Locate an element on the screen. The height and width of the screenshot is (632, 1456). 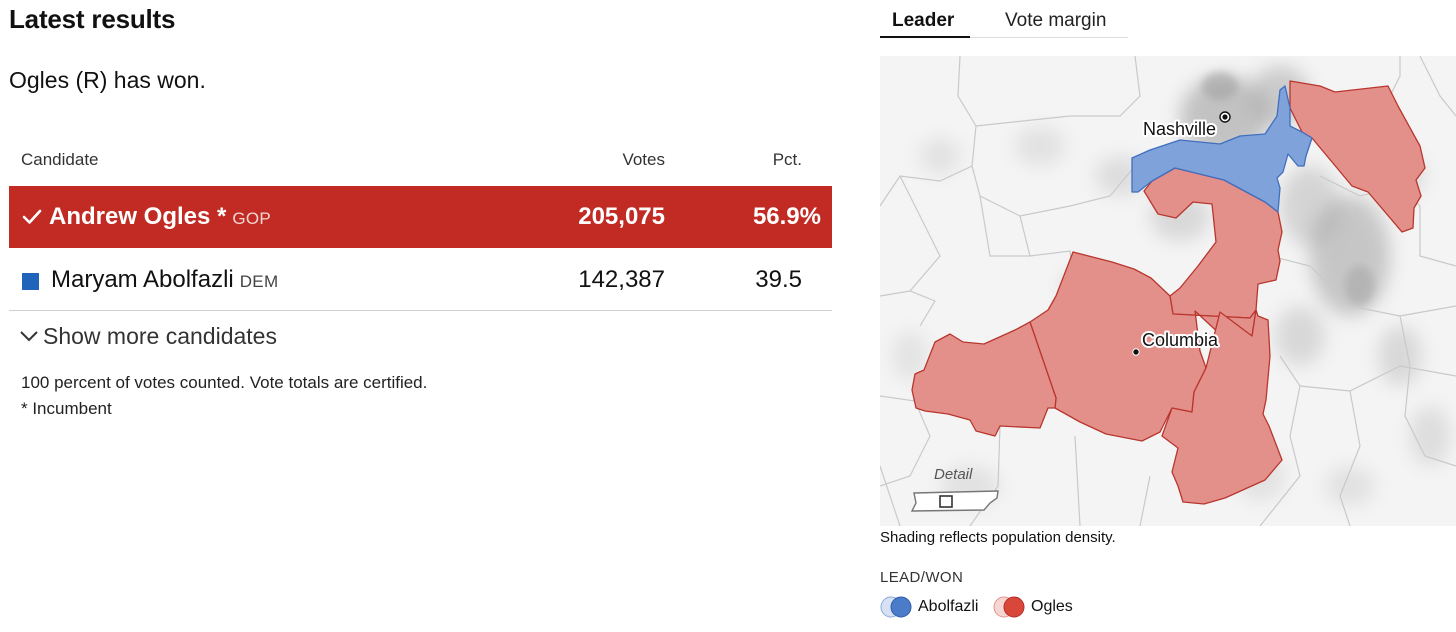
map-caption: Shading reflects population density. is located at coordinates (998, 537).